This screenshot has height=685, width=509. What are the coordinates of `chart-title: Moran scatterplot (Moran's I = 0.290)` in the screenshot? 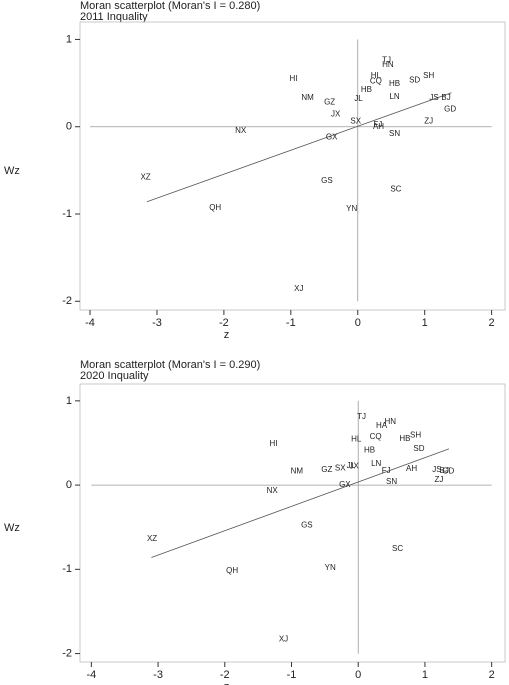 It's located at (170, 365).